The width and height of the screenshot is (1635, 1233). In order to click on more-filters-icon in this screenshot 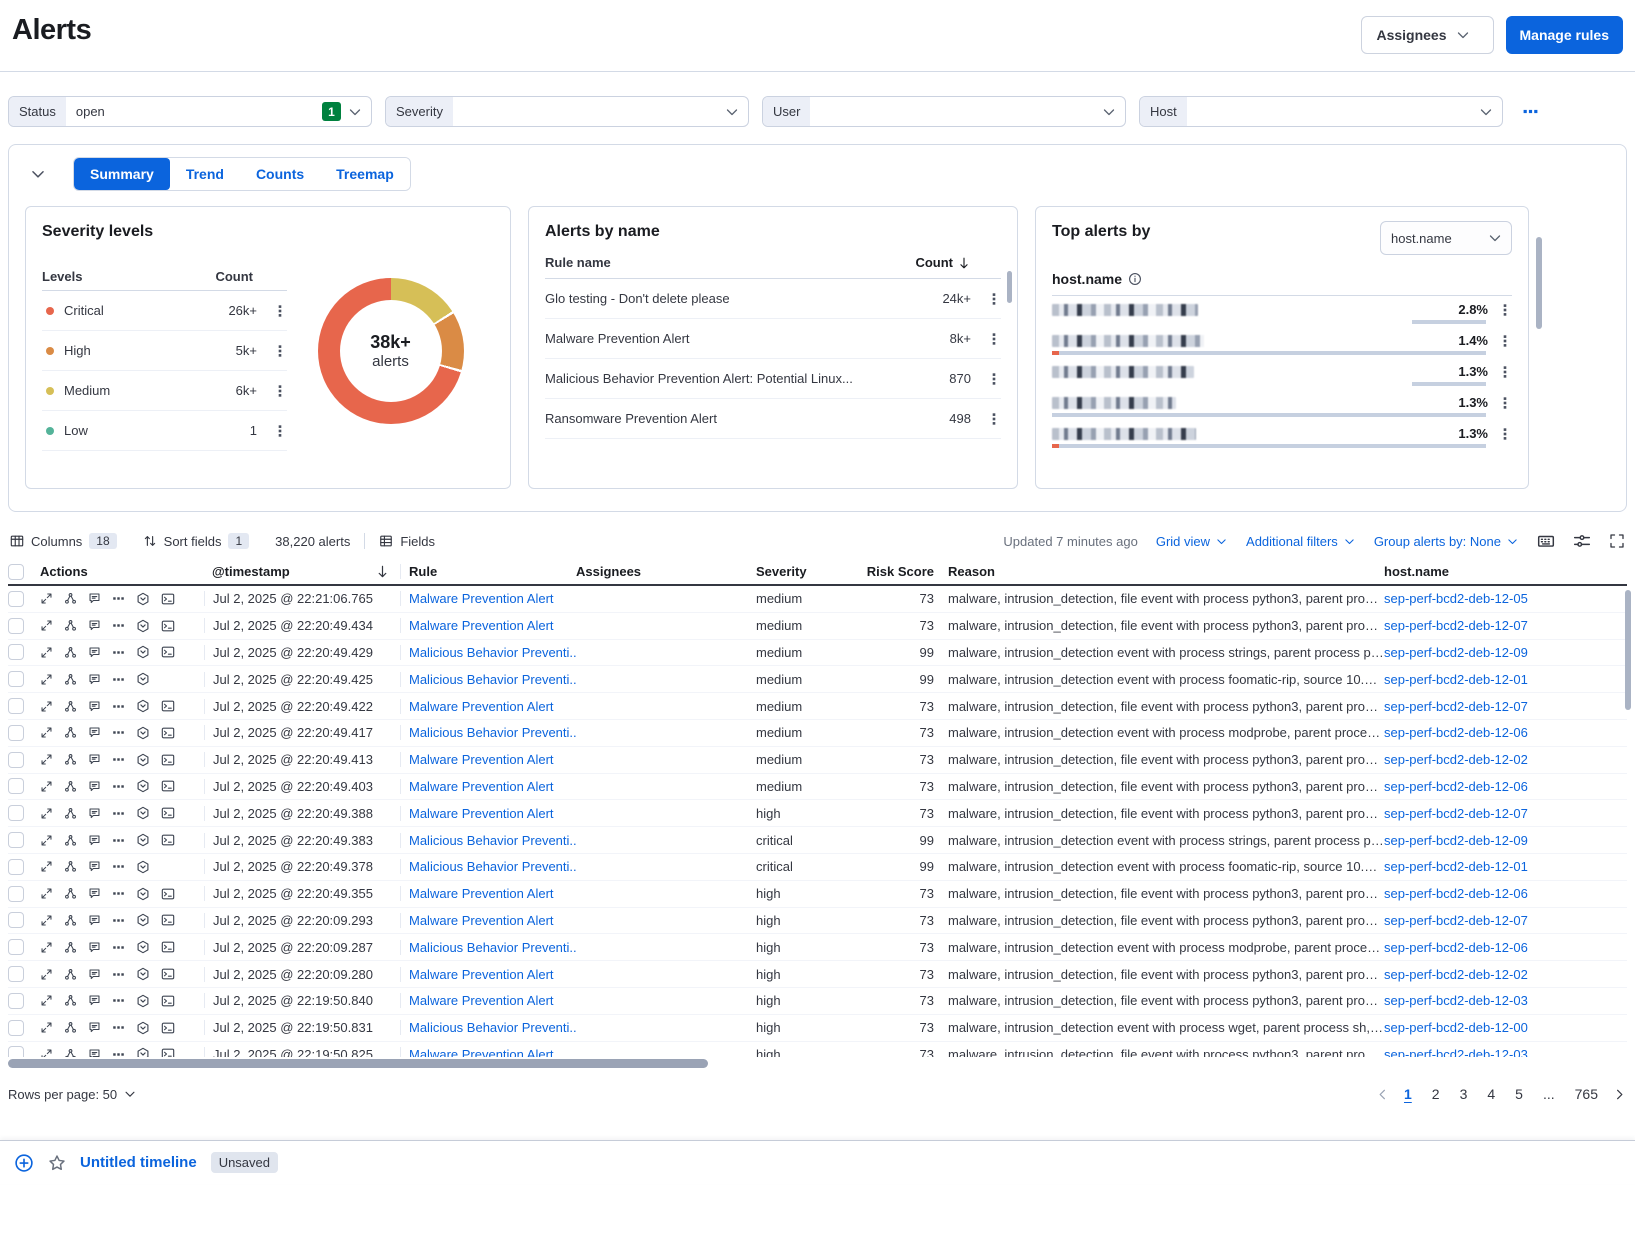, I will do `click(1530, 111)`.